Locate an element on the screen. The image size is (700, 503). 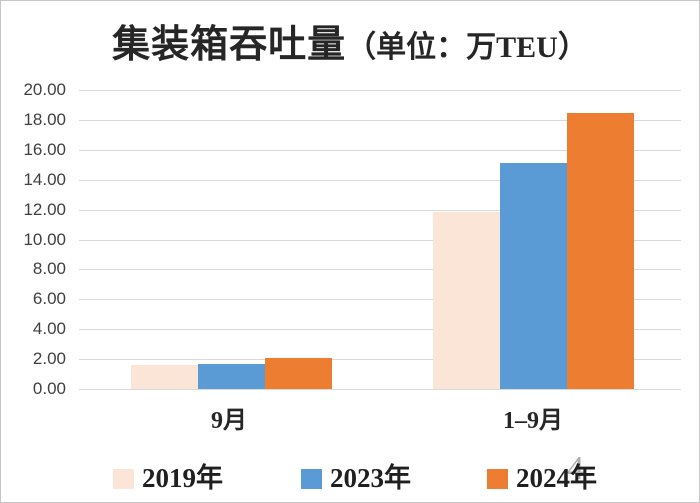
legend-item-2023: 2023年 is located at coordinates (356, 478).